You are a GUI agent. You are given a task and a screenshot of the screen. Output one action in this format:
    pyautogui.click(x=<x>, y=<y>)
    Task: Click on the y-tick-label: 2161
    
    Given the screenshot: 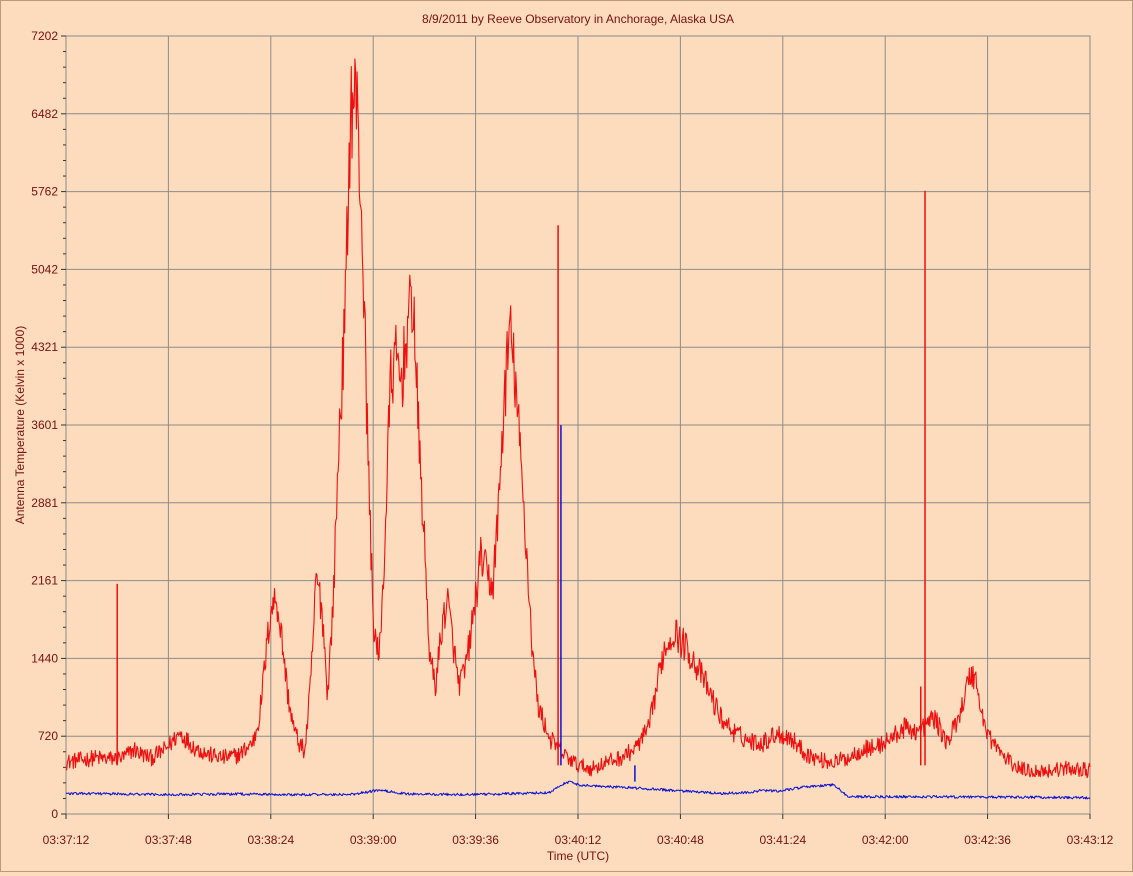 What is the action you would take?
    pyautogui.click(x=44, y=581)
    